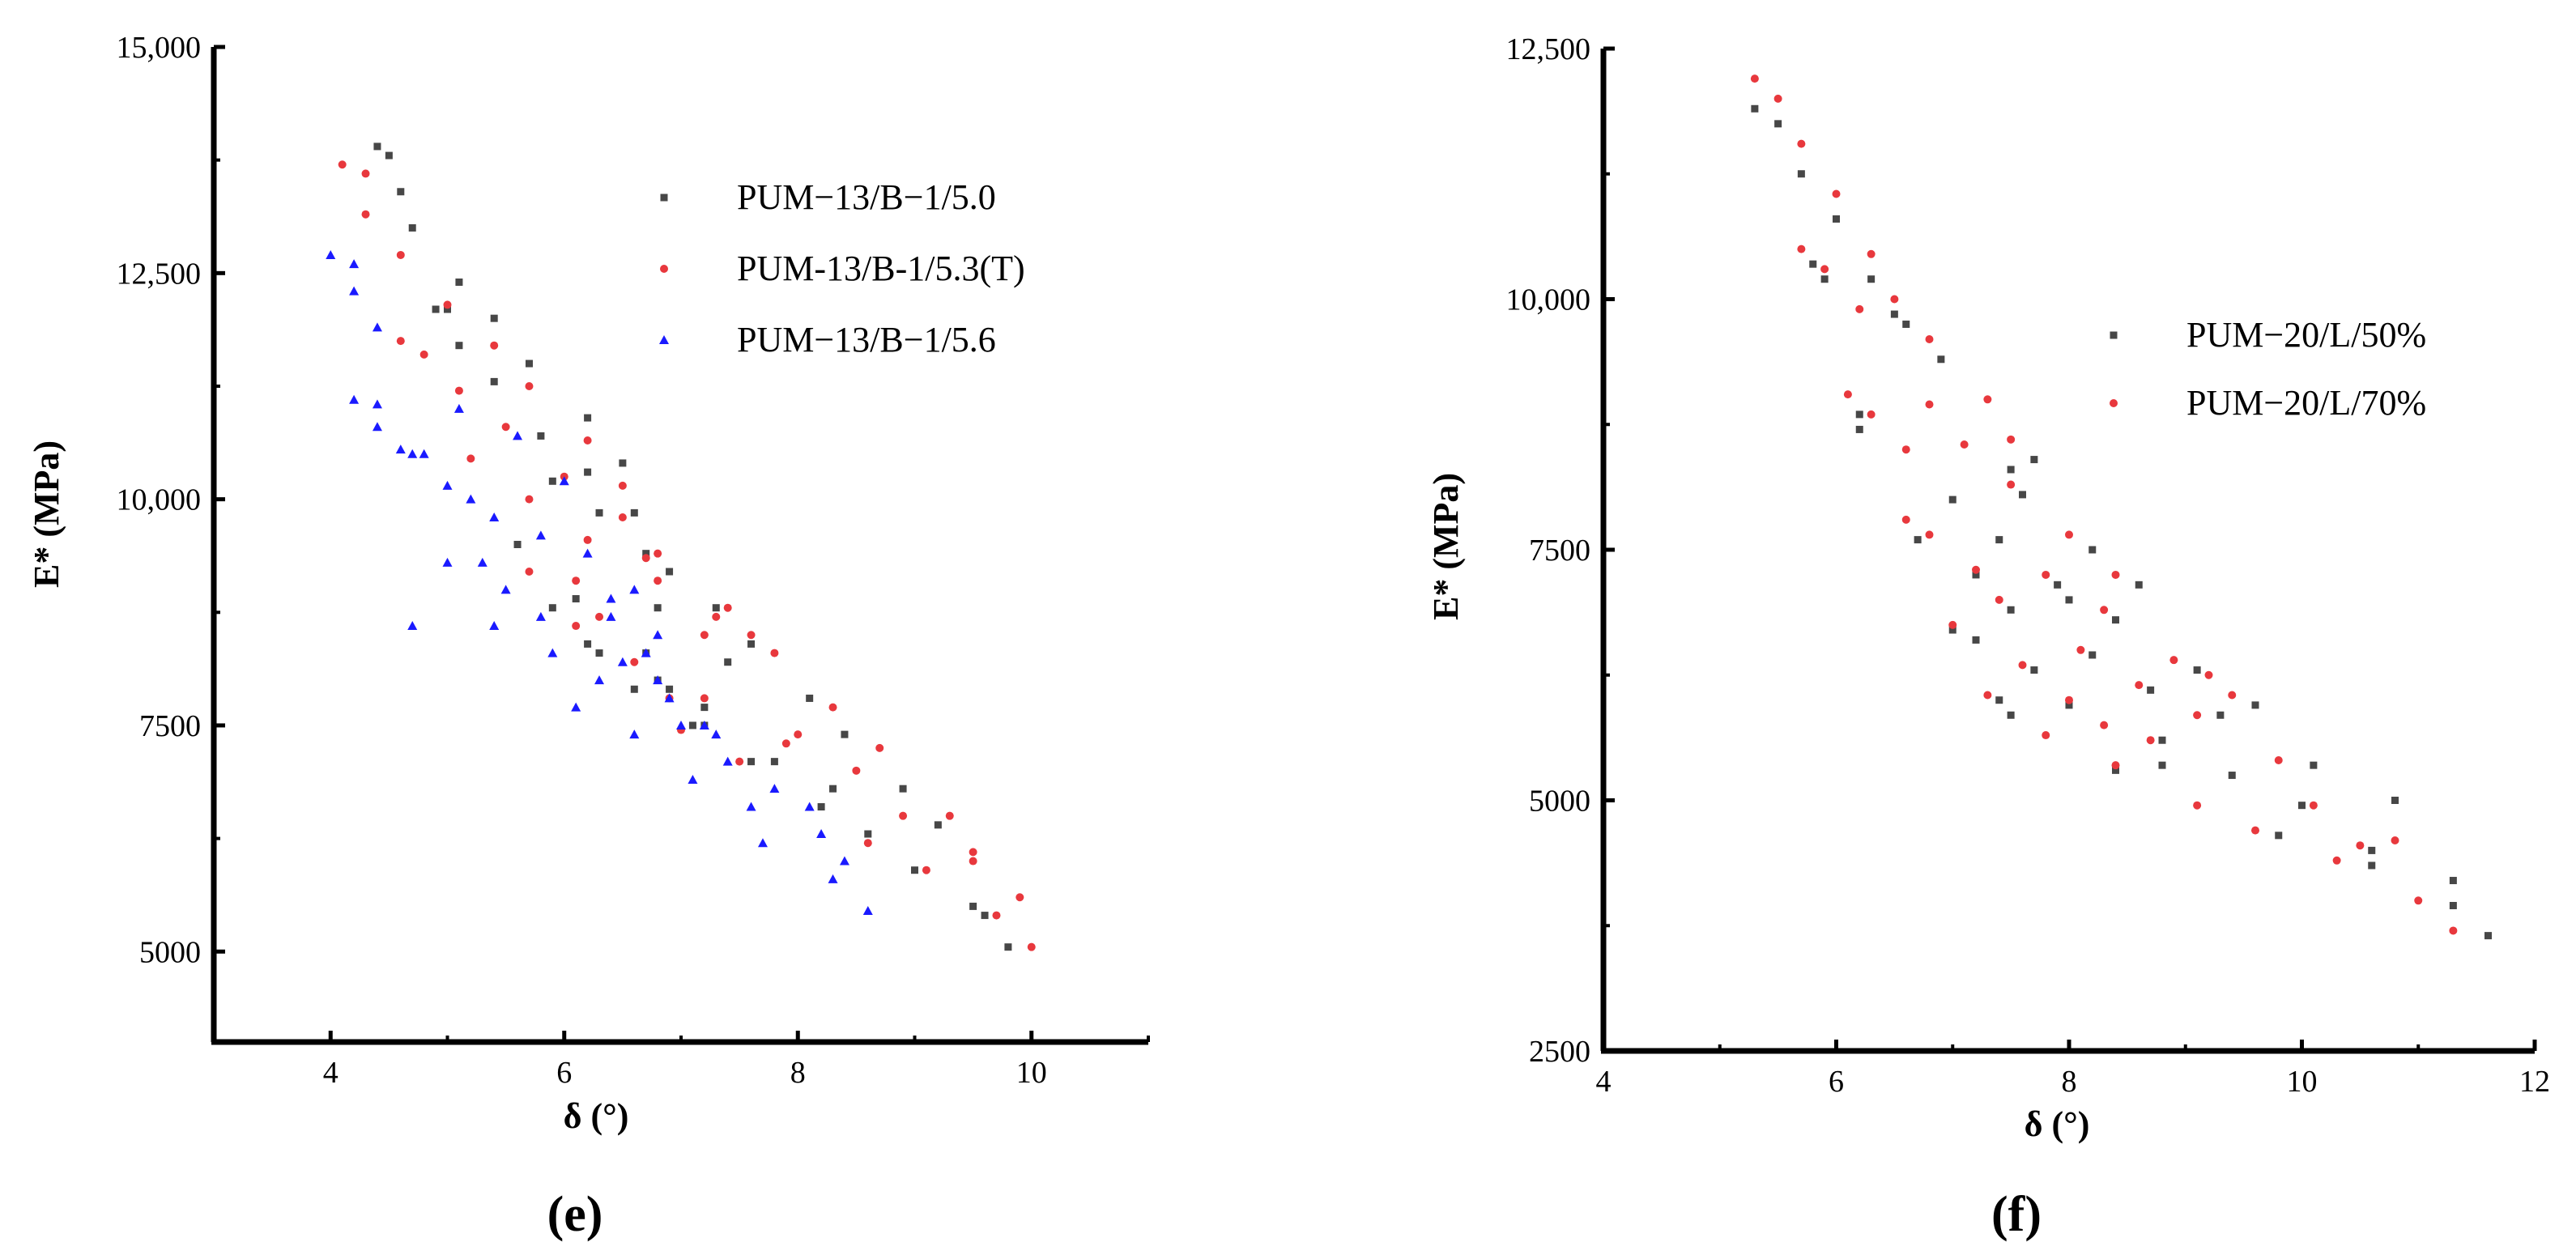 The height and width of the screenshot is (1259, 2576). What do you see at coordinates (664, 198) in the screenshot?
I see `legend-marker` at bounding box center [664, 198].